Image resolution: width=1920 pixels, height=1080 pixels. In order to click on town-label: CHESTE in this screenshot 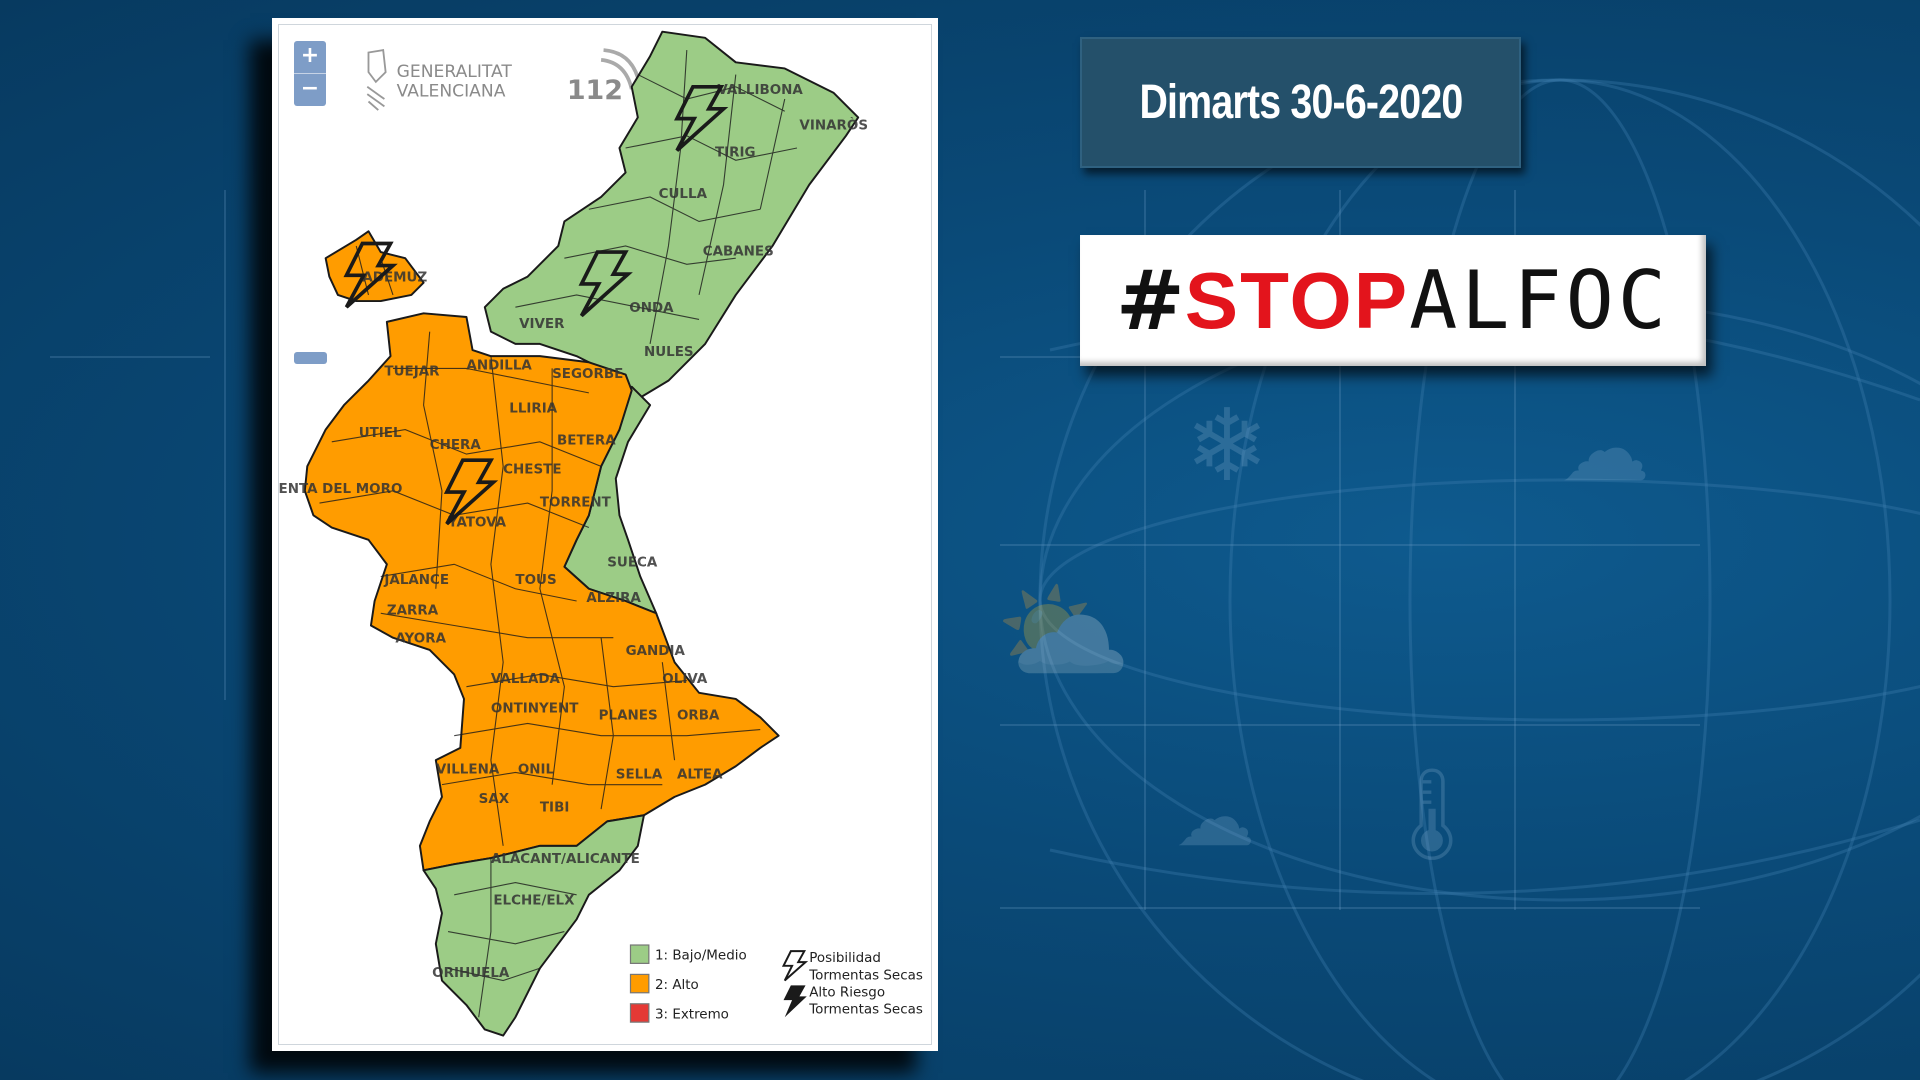, I will do `click(532, 470)`.